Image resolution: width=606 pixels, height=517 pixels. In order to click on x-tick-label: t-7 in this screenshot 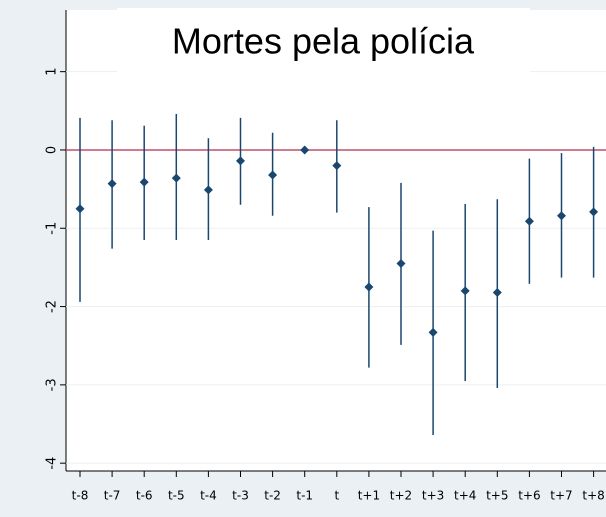, I will do `click(112, 496)`.